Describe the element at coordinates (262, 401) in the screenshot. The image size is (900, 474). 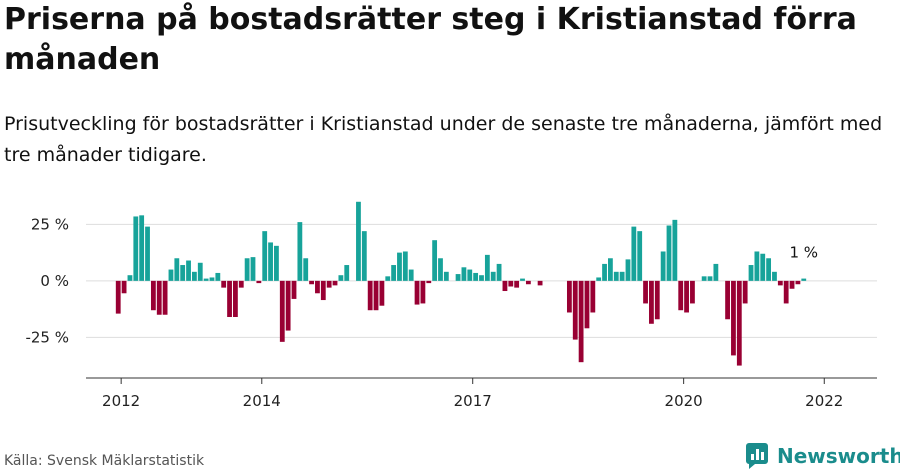
I see `x-tick-label: 2014` at that location.